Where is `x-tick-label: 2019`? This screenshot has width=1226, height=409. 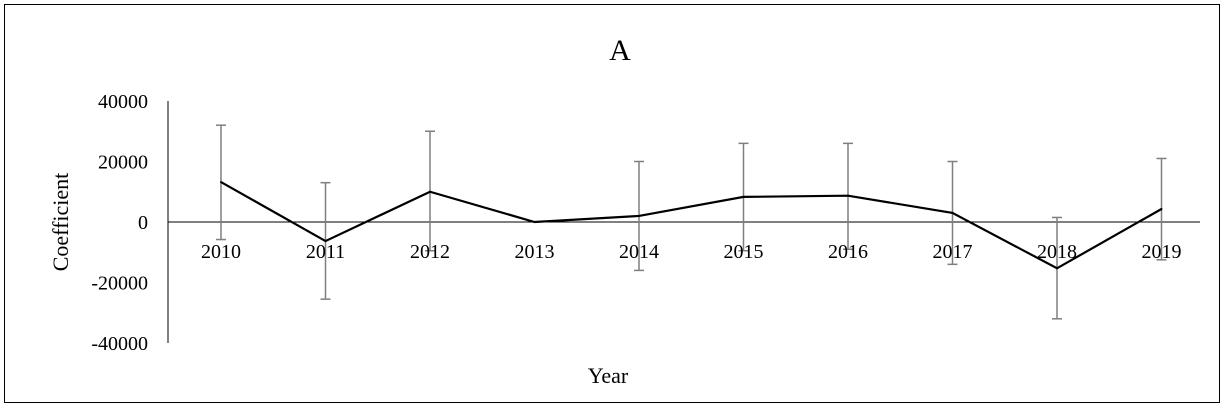 x-tick-label: 2019 is located at coordinates (1162, 252).